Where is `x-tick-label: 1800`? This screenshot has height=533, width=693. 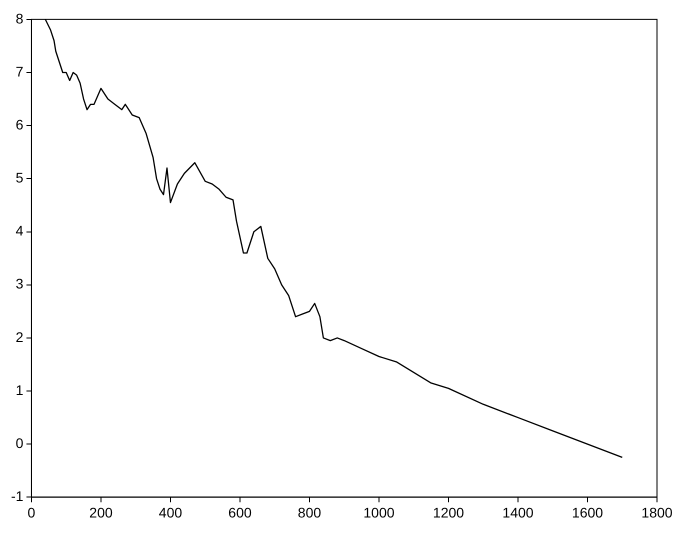 x-tick-label: 1800 is located at coordinates (657, 512).